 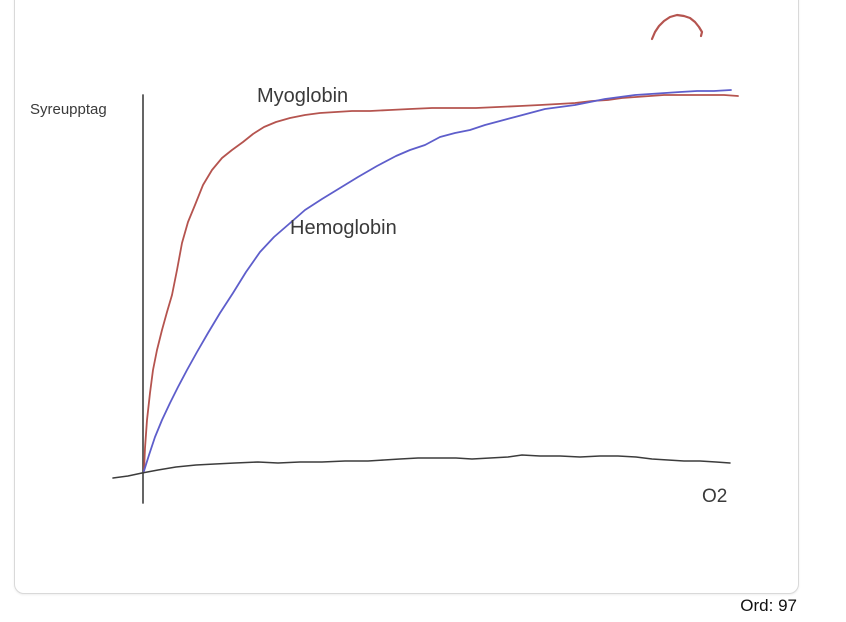 What do you see at coordinates (303, 96) in the screenshot?
I see `myoglobin-curve-label: Myoglobin` at bounding box center [303, 96].